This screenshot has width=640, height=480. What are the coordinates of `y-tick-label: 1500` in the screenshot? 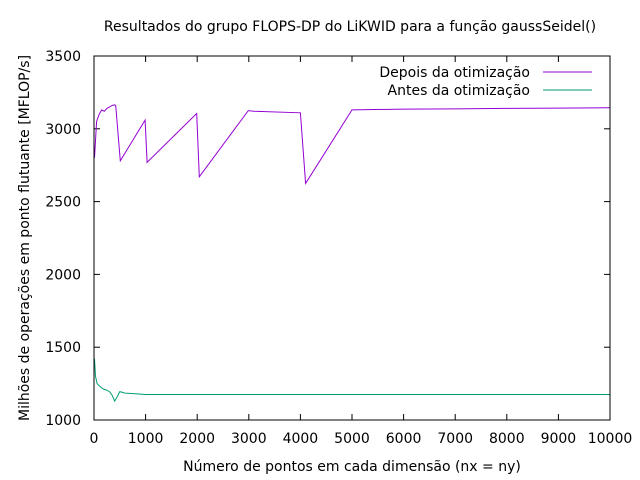 It's located at (63, 348).